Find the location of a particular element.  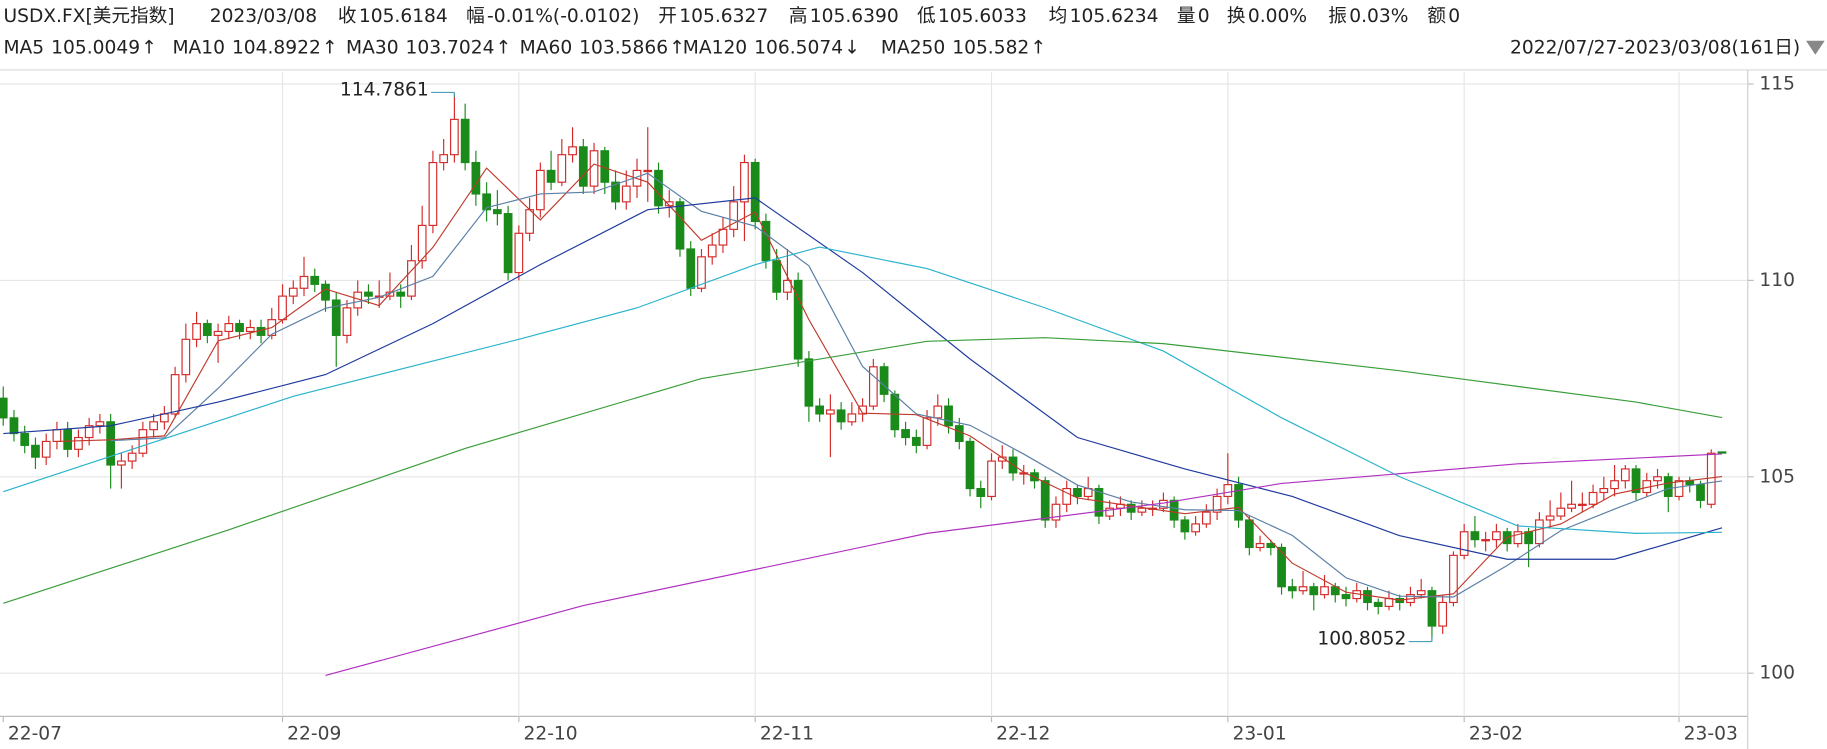

symbol: USDX.FX[美元指数] is located at coordinates (88, 16).